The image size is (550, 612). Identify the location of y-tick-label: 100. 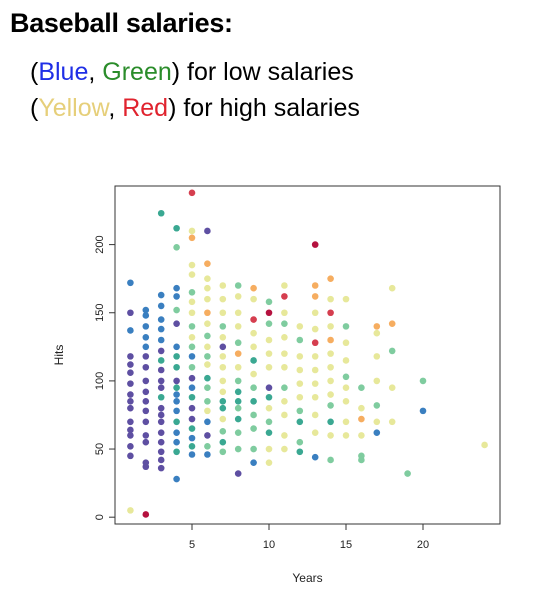
(100, 381).